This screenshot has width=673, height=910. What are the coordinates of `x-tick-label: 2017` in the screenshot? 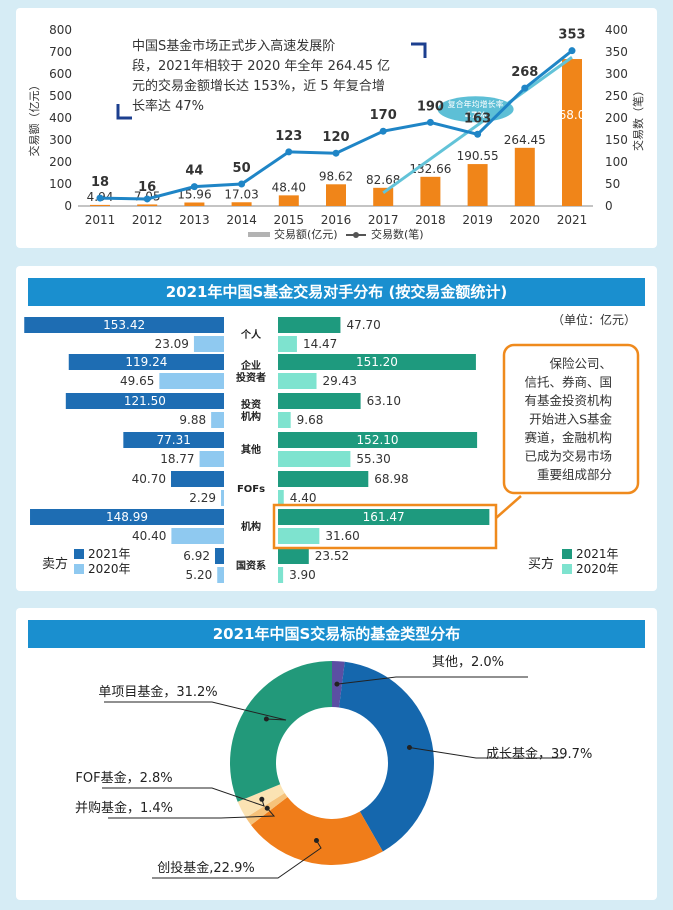 It's located at (383, 220).